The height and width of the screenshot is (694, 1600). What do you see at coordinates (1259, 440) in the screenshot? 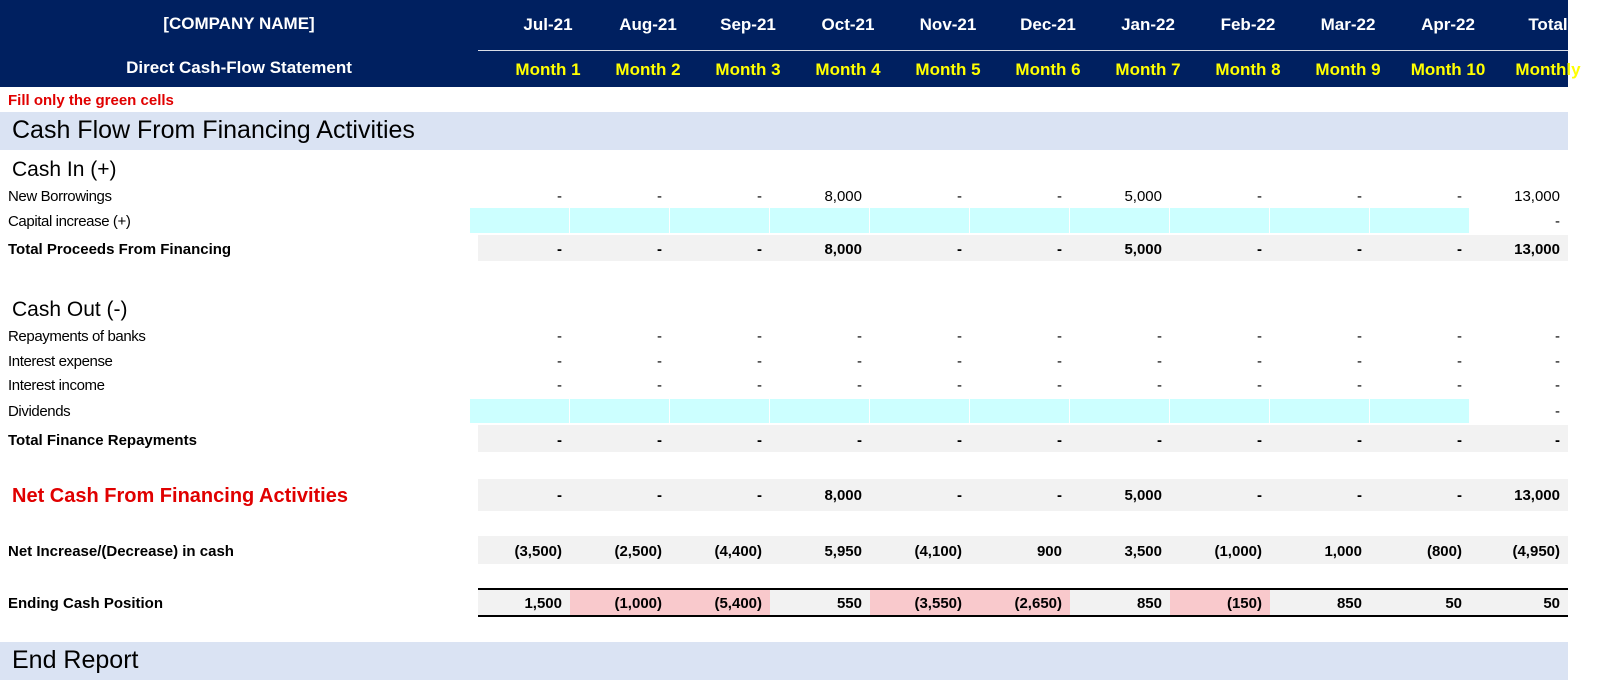
I see `cell-total-repayments-month-8: -` at bounding box center [1259, 440].